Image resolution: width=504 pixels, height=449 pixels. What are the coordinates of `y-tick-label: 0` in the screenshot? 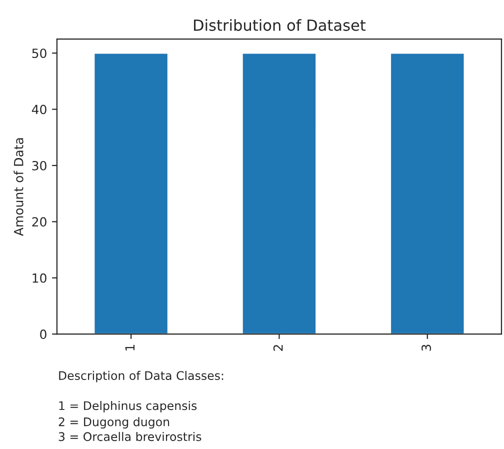 It's located at (43, 334).